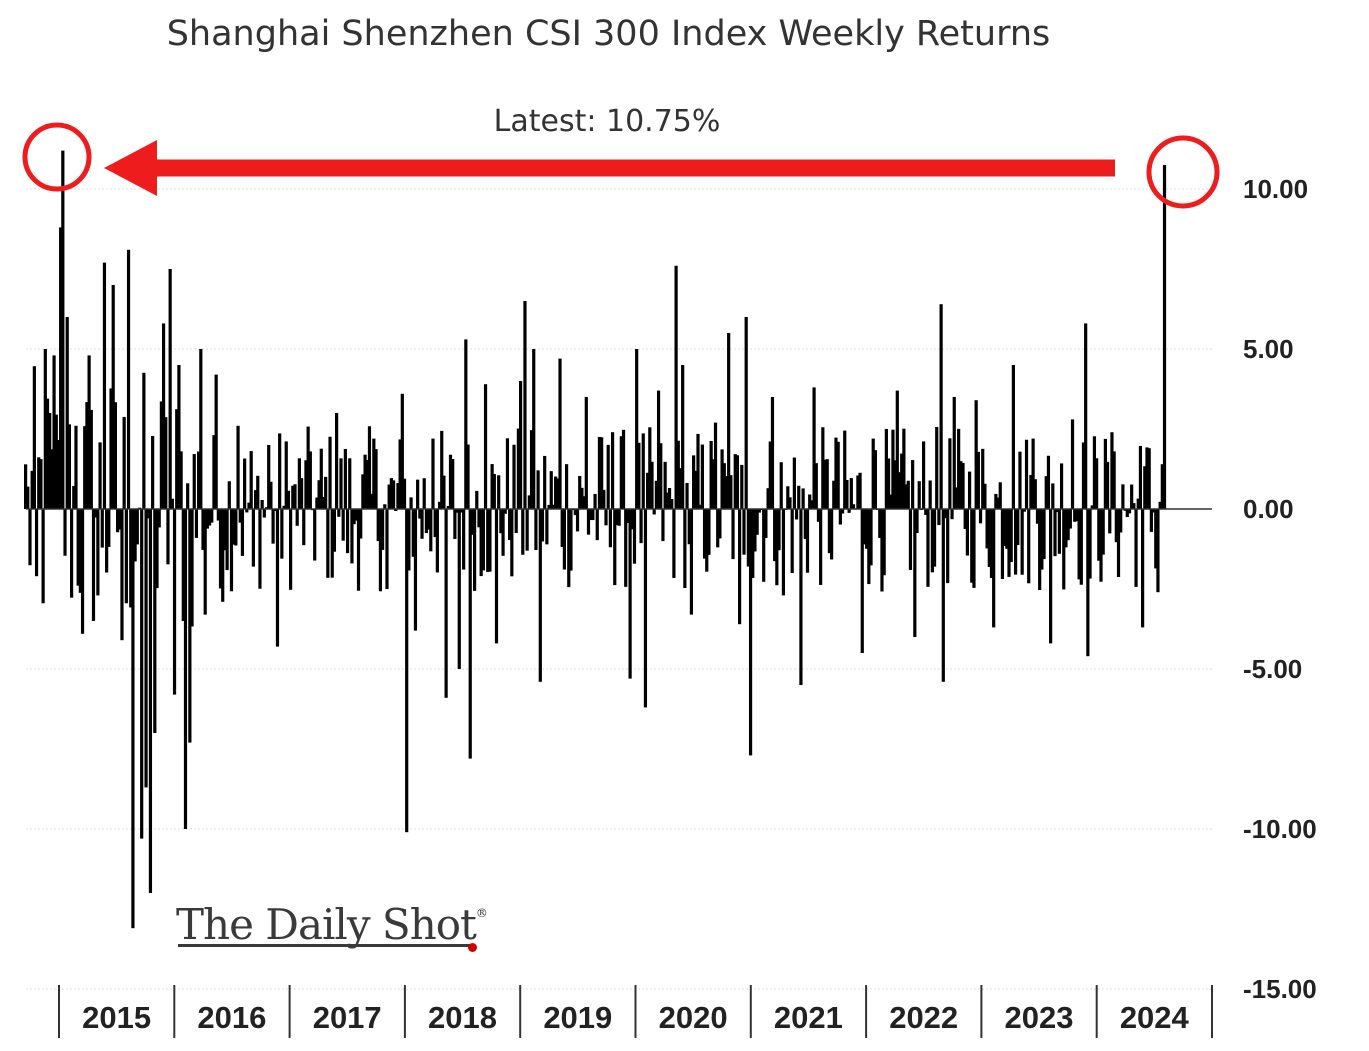  I want to click on latest-annotation: Latest: 10.75%, so click(607, 121).